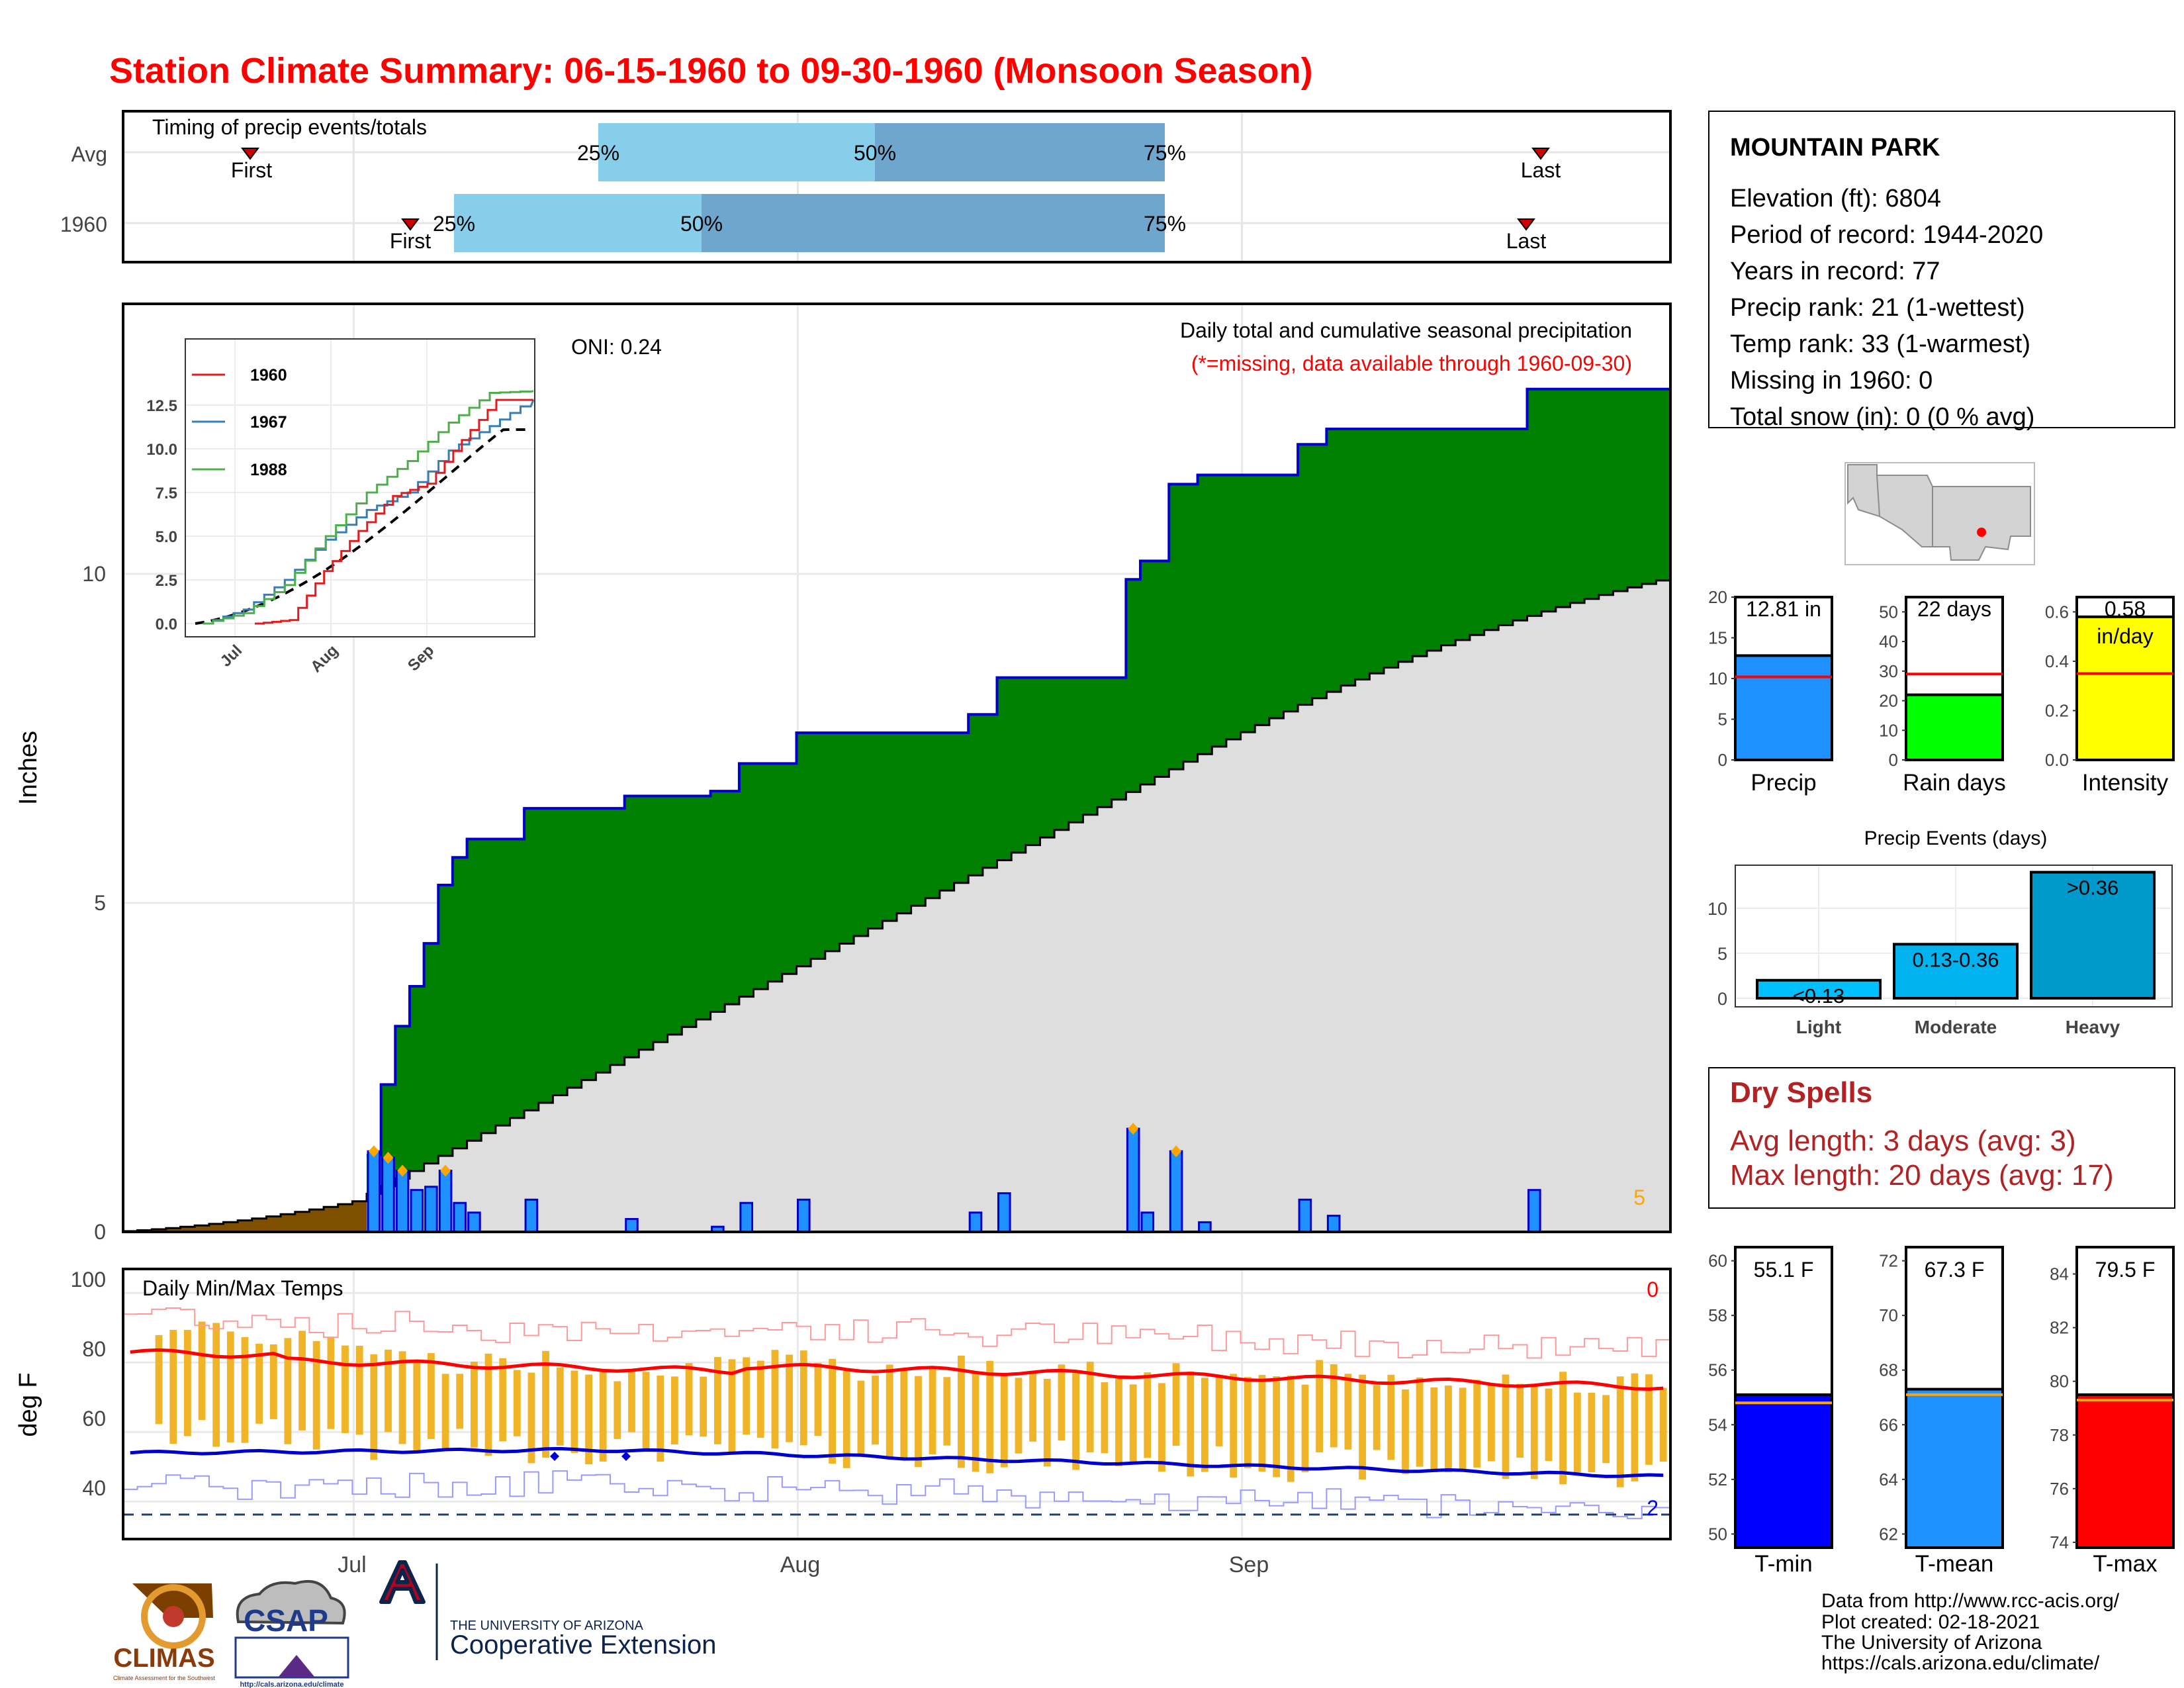 Image resolution: width=2184 pixels, height=1688 pixels. I want to click on precip-ytick-10: 10, so click(94, 574).